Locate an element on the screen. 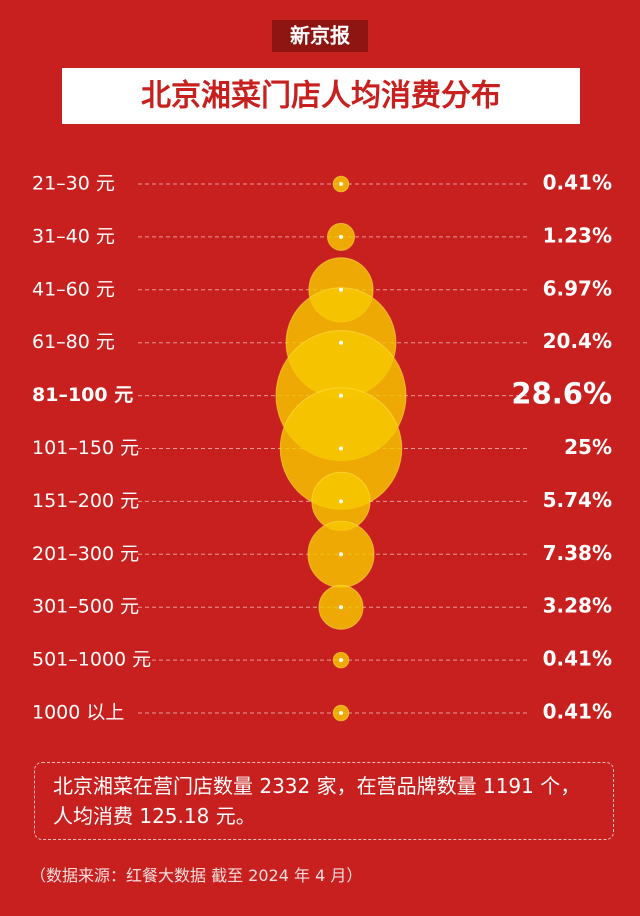 The width and height of the screenshot is (640, 916). category-label: 41–60 元 is located at coordinates (73, 289).